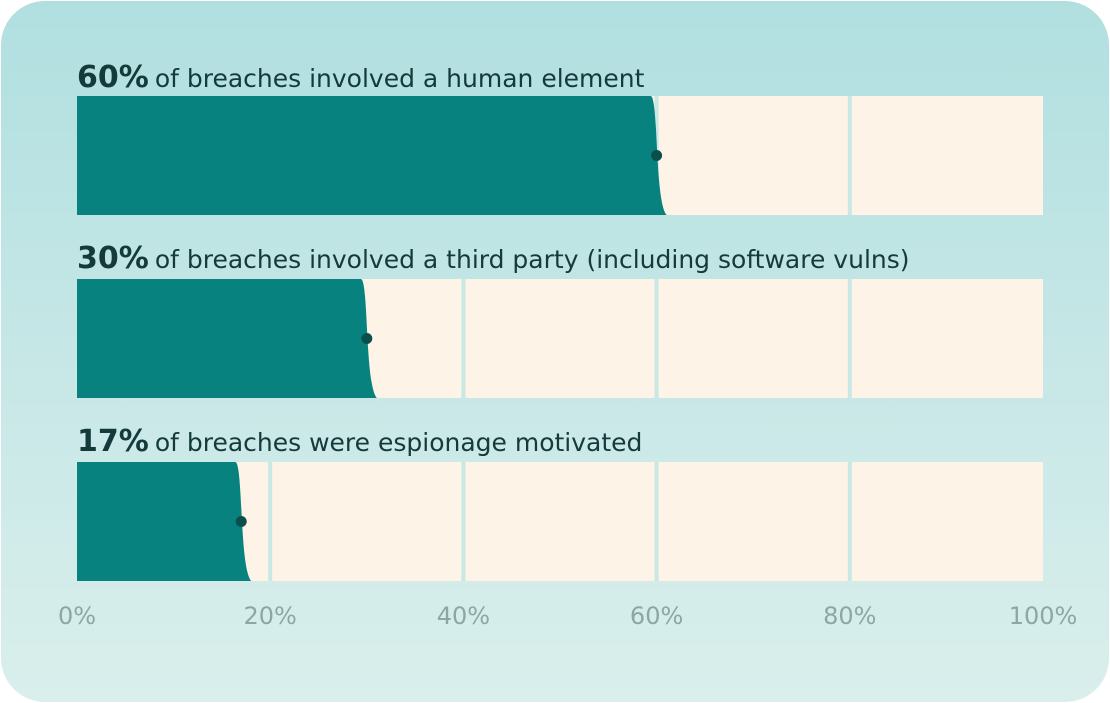  I want to click on category-label: of breaches were espionage motivated, so click(399, 442).